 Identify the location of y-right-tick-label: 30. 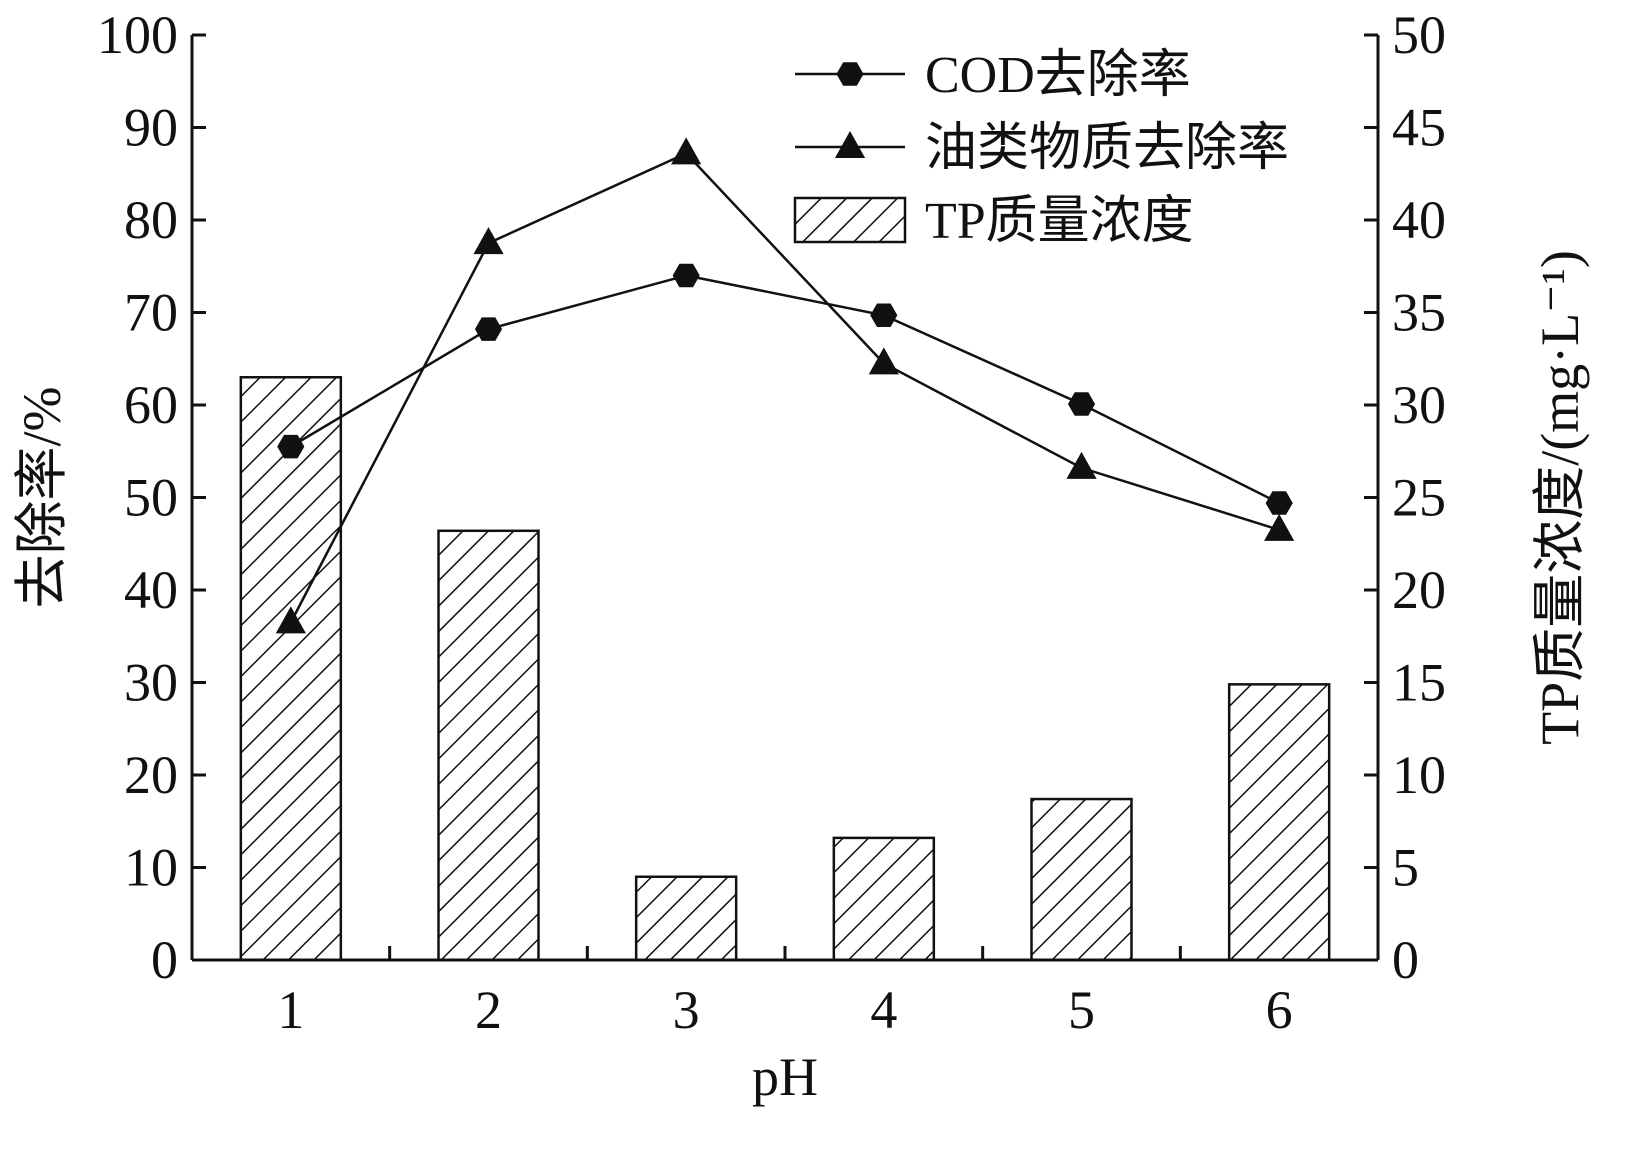
(1419, 405).